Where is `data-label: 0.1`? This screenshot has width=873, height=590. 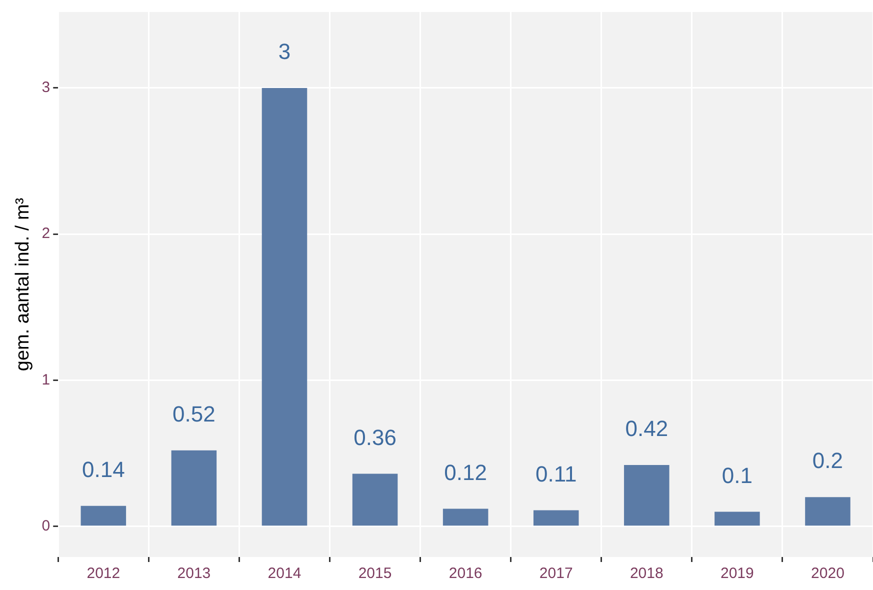 data-label: 0.1 is located at coordinates (737, 475).